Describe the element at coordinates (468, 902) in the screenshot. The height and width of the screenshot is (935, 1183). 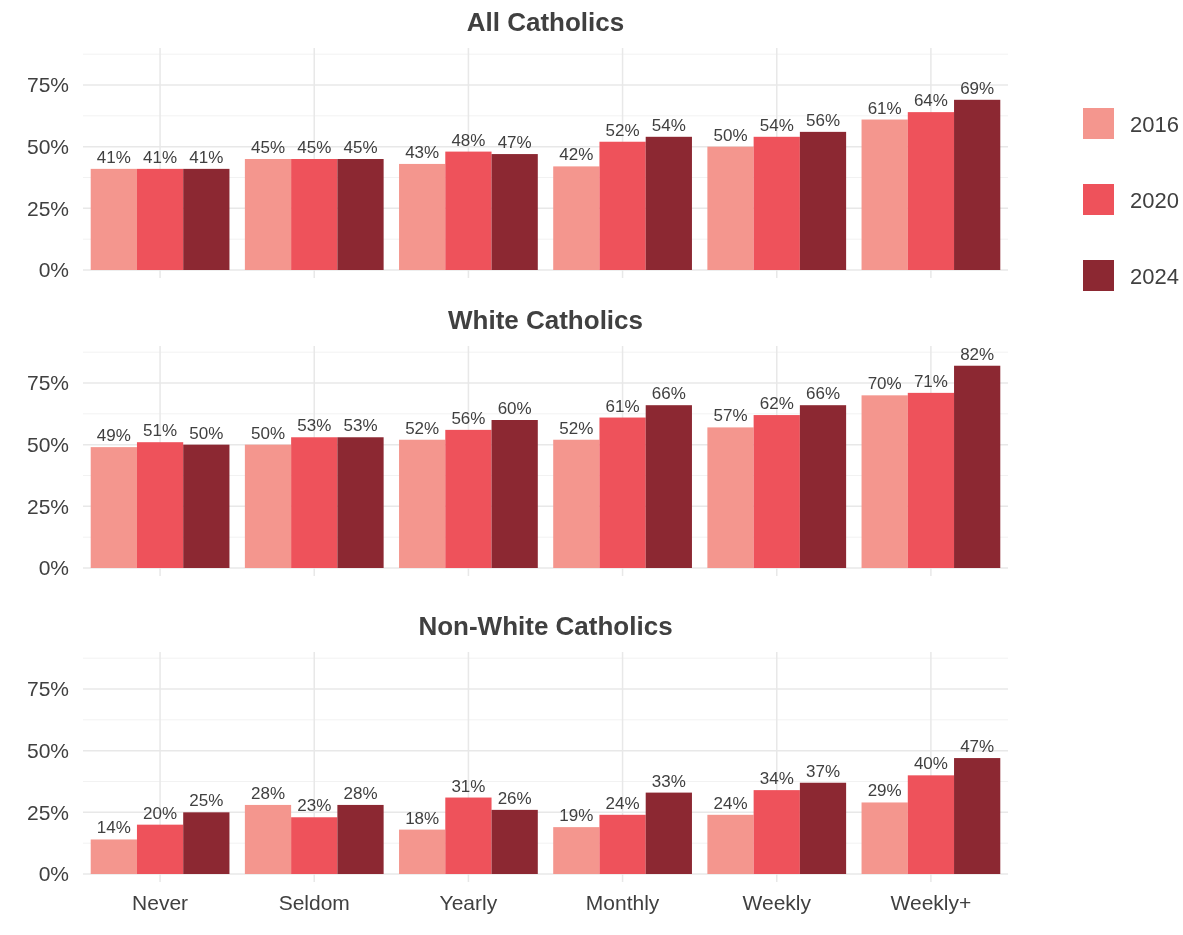
I see `x-tick-label: Yearly` at that location.